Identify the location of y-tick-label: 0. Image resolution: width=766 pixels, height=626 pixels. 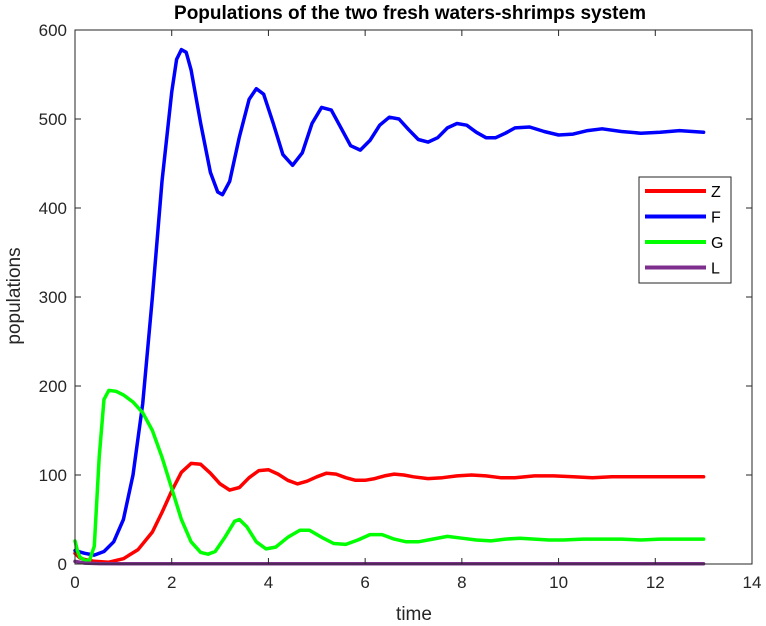
(62, 564).